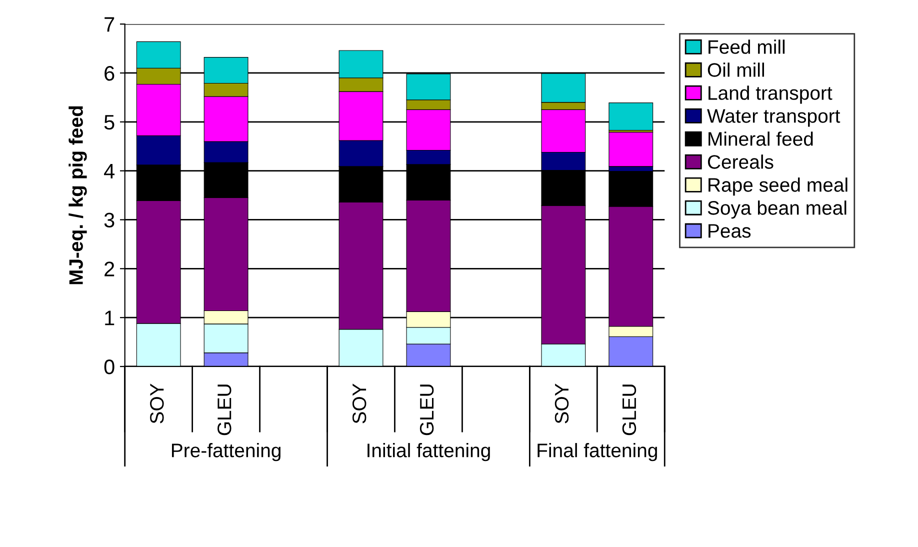  What do you see at coordinates (729, 231) in the screenshot?
I see `legend-label: Peas` at bounding box center [729, 231].